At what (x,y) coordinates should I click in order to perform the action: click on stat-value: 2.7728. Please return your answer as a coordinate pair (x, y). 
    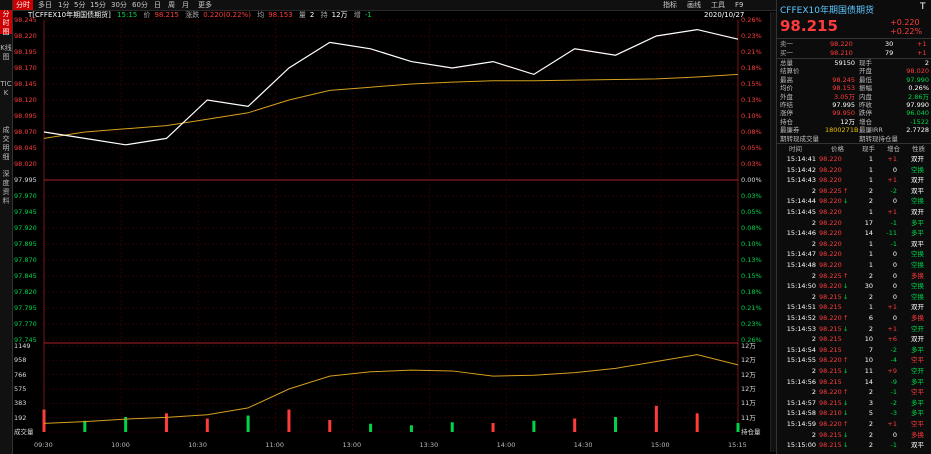
    Looking at the image, I should click on (917, 130).